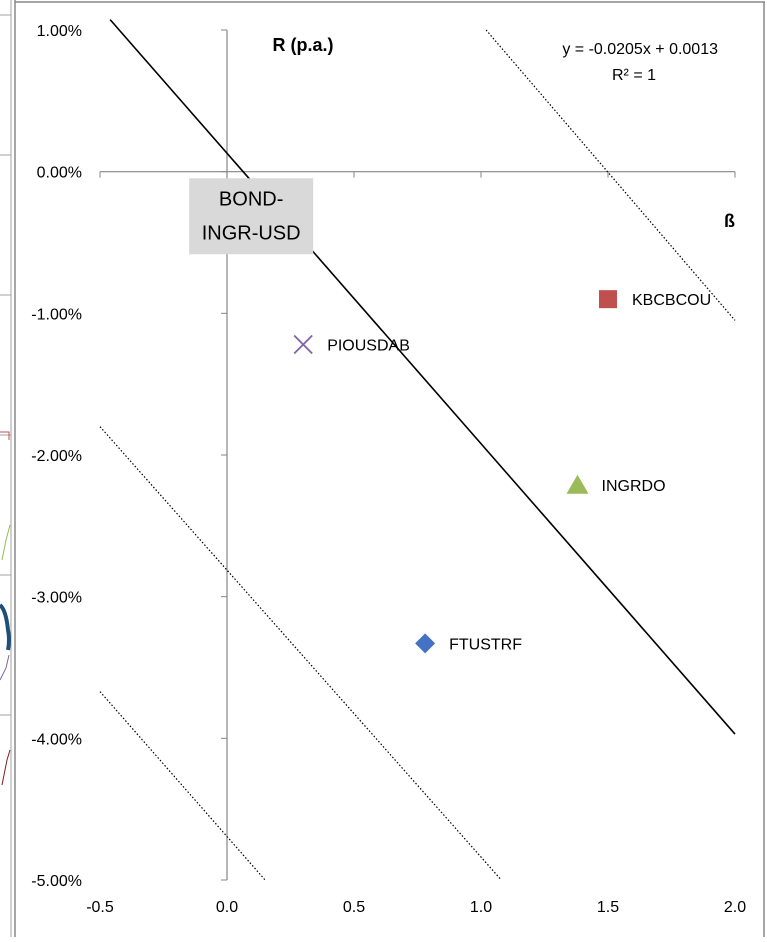  Describe the element at coordinates (485, 644) in the screenshot. I see `point-label: FTUSTRF` at that location.